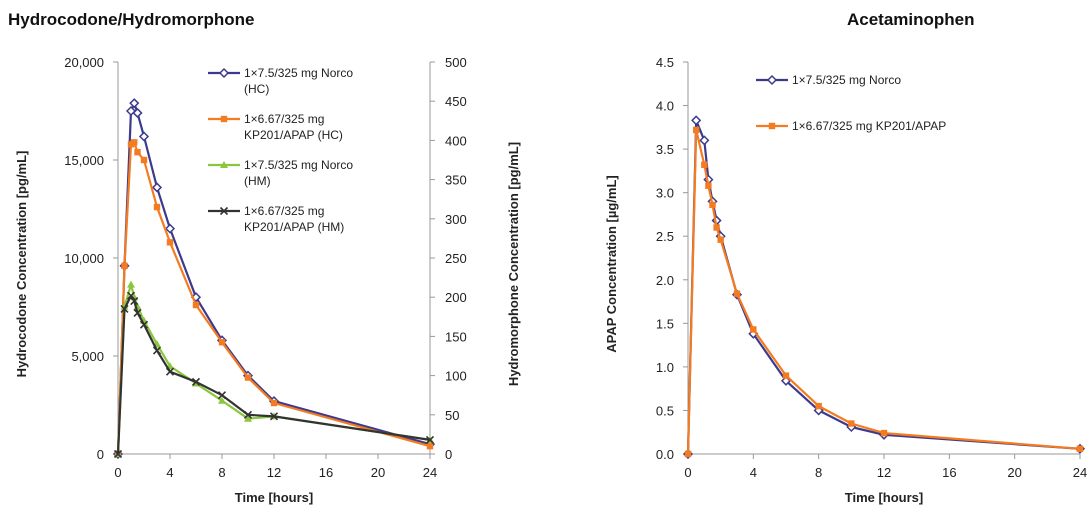 Image resolution: width=1091 pixels, height=518 pixels. I want to click on chart1-y-tick-label: 4.5, so click(665, 62).